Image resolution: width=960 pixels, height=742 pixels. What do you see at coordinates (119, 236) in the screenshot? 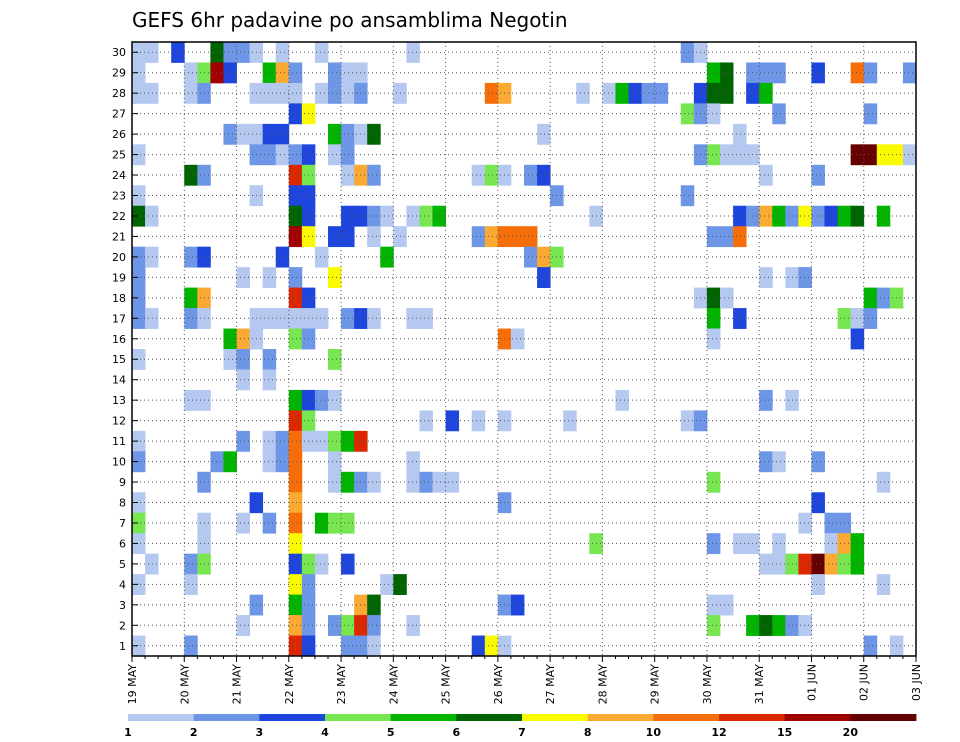
I see `y-tick-label: 21` at bounding box center [119, 236].